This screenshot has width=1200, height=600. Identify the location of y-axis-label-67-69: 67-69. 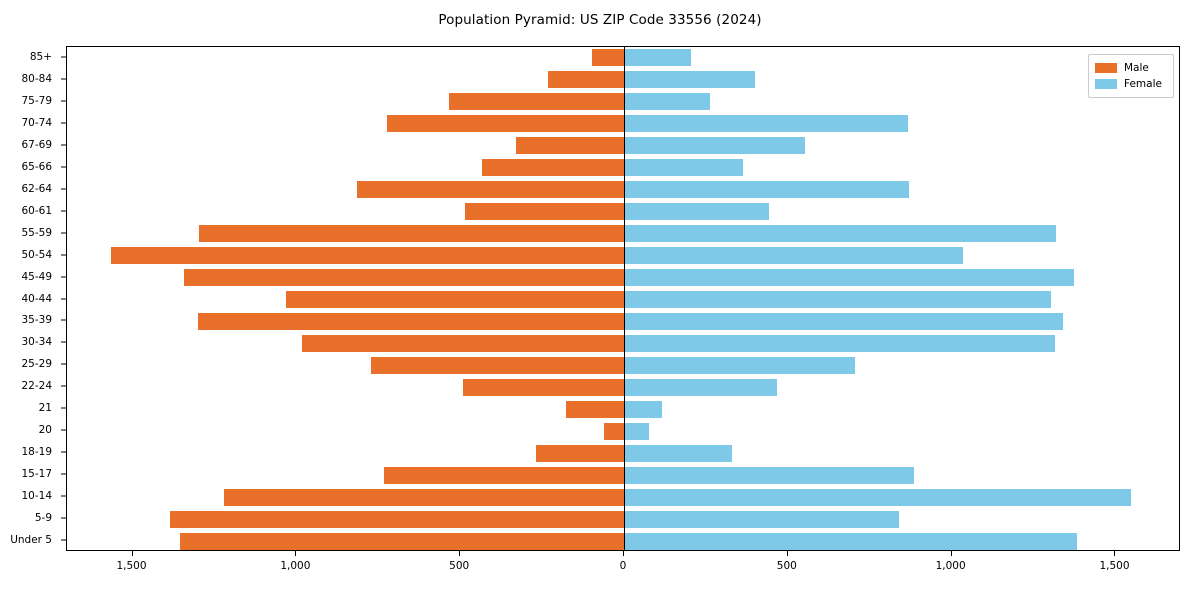
(36, 144).